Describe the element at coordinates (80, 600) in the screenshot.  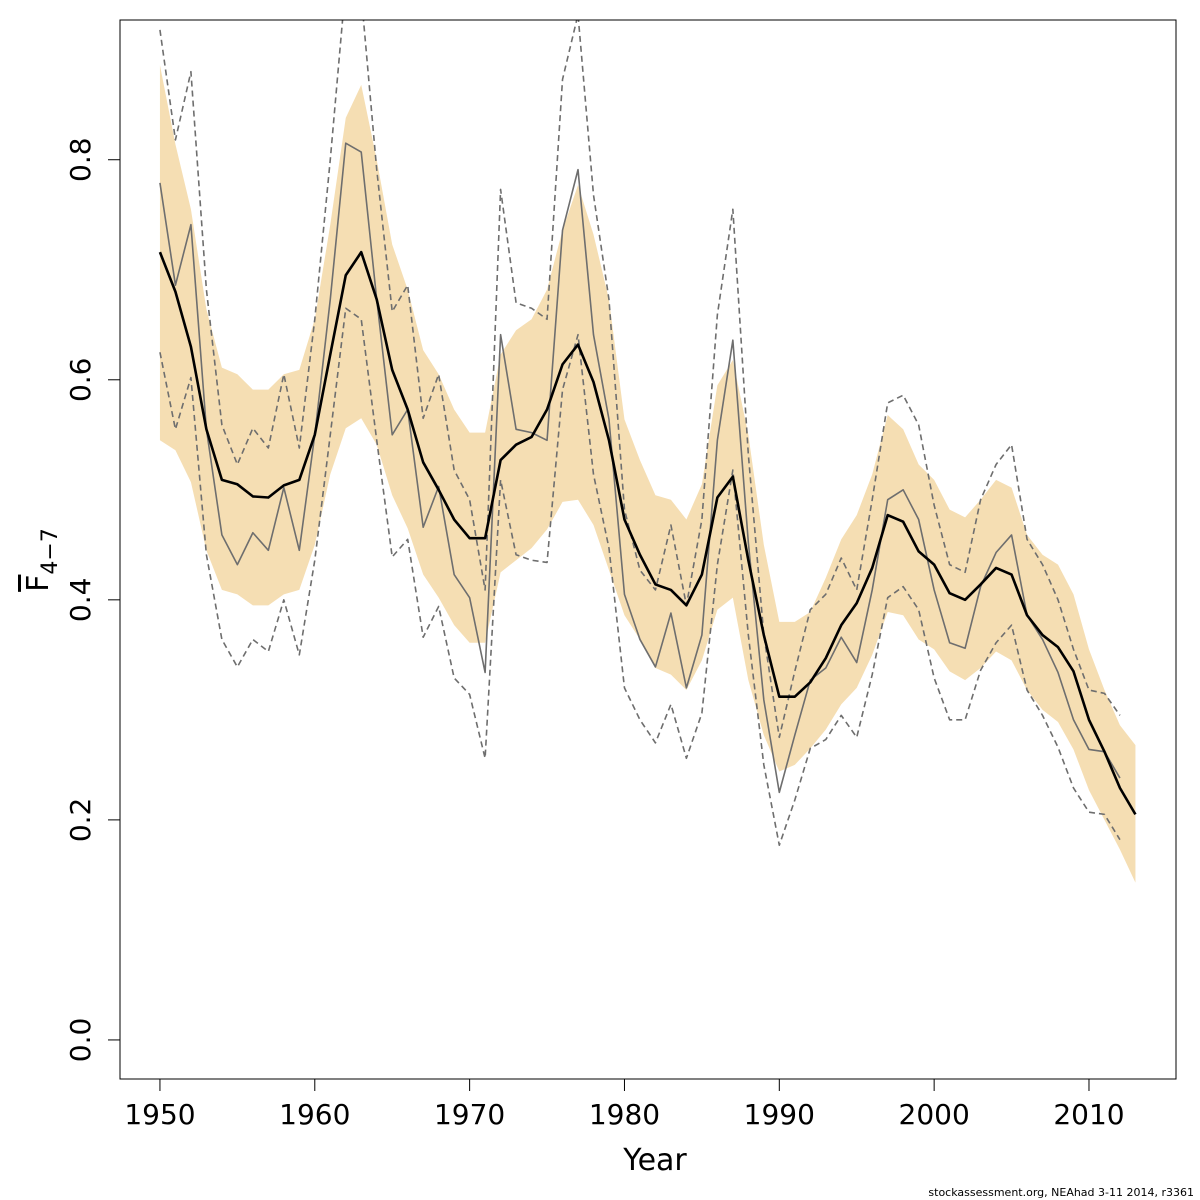
I see `y-tick-label: 0.4` at that location.